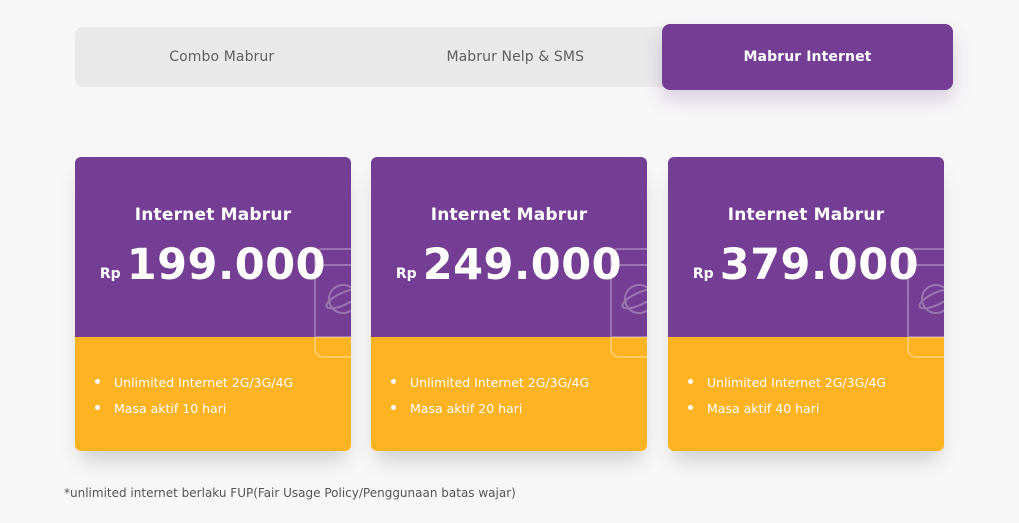  I want to click on card-header: Internet Mabrur Rp 199.000, so click(213, 247).